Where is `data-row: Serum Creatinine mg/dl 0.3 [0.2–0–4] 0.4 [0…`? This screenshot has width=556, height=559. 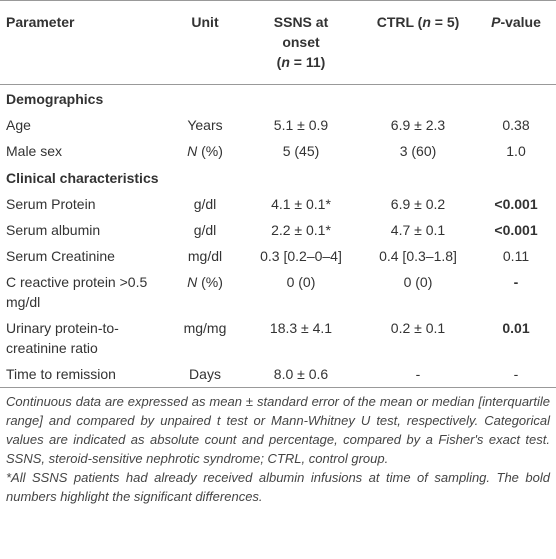
data-row: Serum Creatinine mg/dl 0.3 [0.2–0–4] 0.4 [0… is located at coordinates (278, 256).